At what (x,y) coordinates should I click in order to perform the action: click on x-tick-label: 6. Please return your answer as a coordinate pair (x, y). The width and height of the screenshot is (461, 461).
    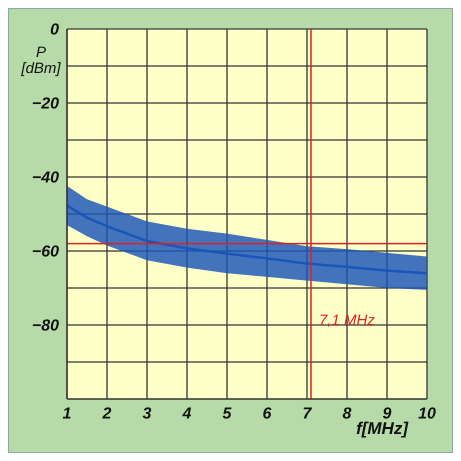
    Looking at the image, I should click on (267, 413).